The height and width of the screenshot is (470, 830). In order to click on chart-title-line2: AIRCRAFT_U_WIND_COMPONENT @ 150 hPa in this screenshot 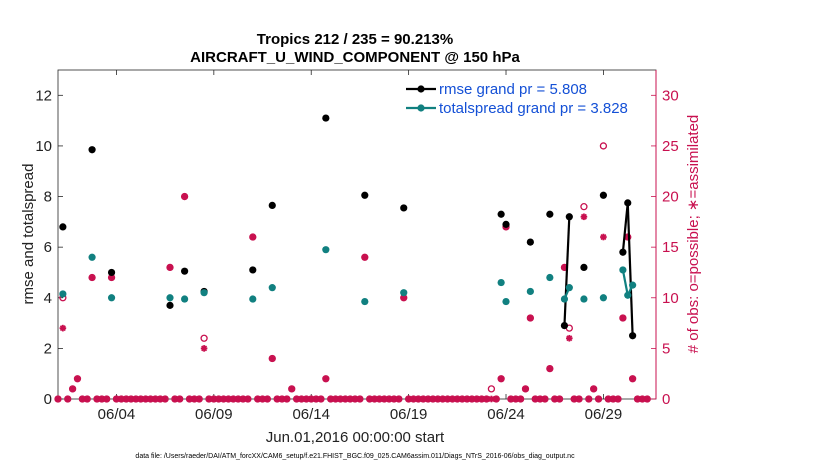, I will do `click(355, 57)`.